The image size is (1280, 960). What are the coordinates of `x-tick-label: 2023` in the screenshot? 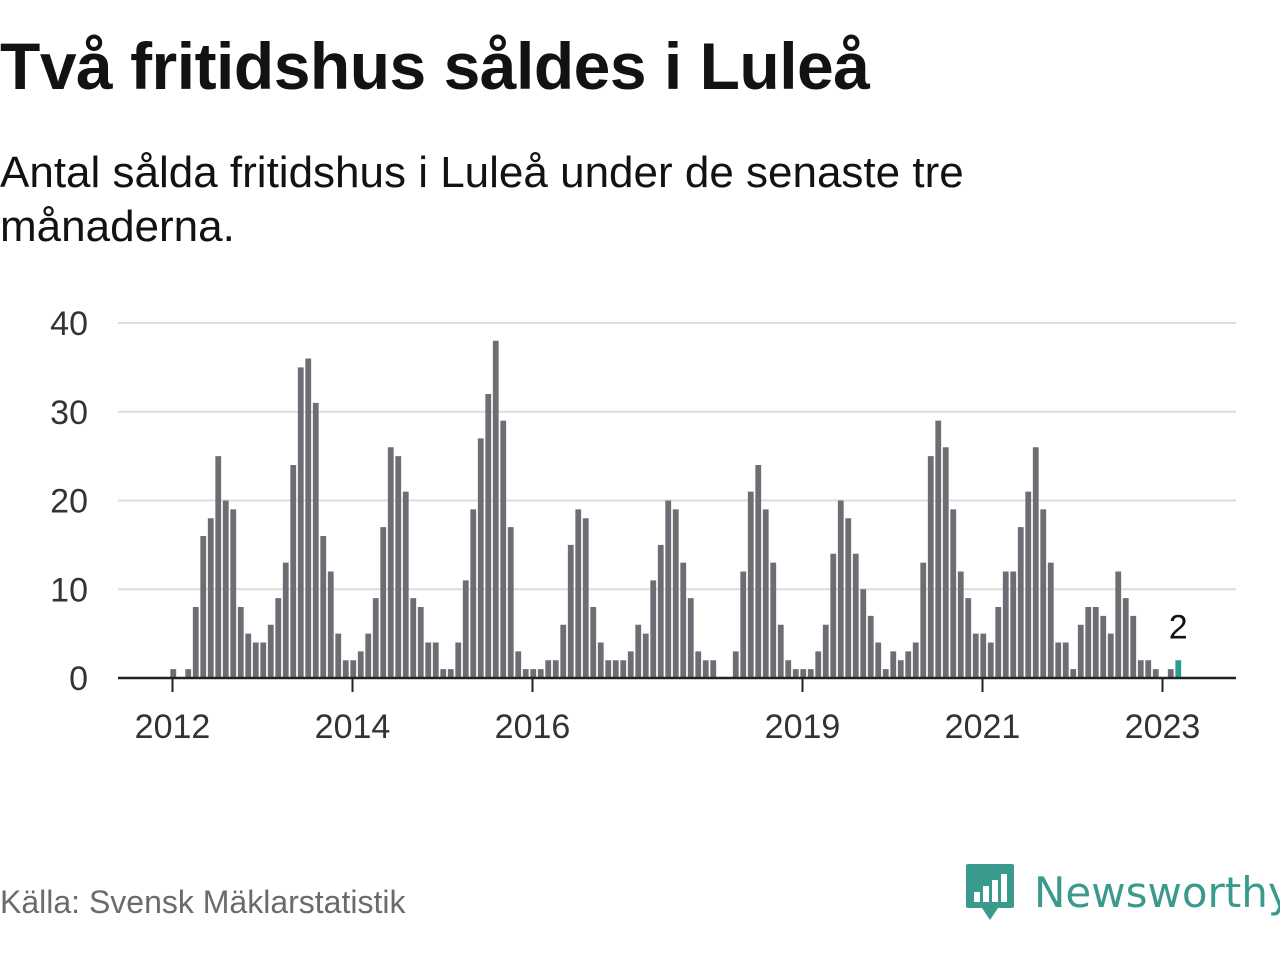 It's located at (1163, 727).